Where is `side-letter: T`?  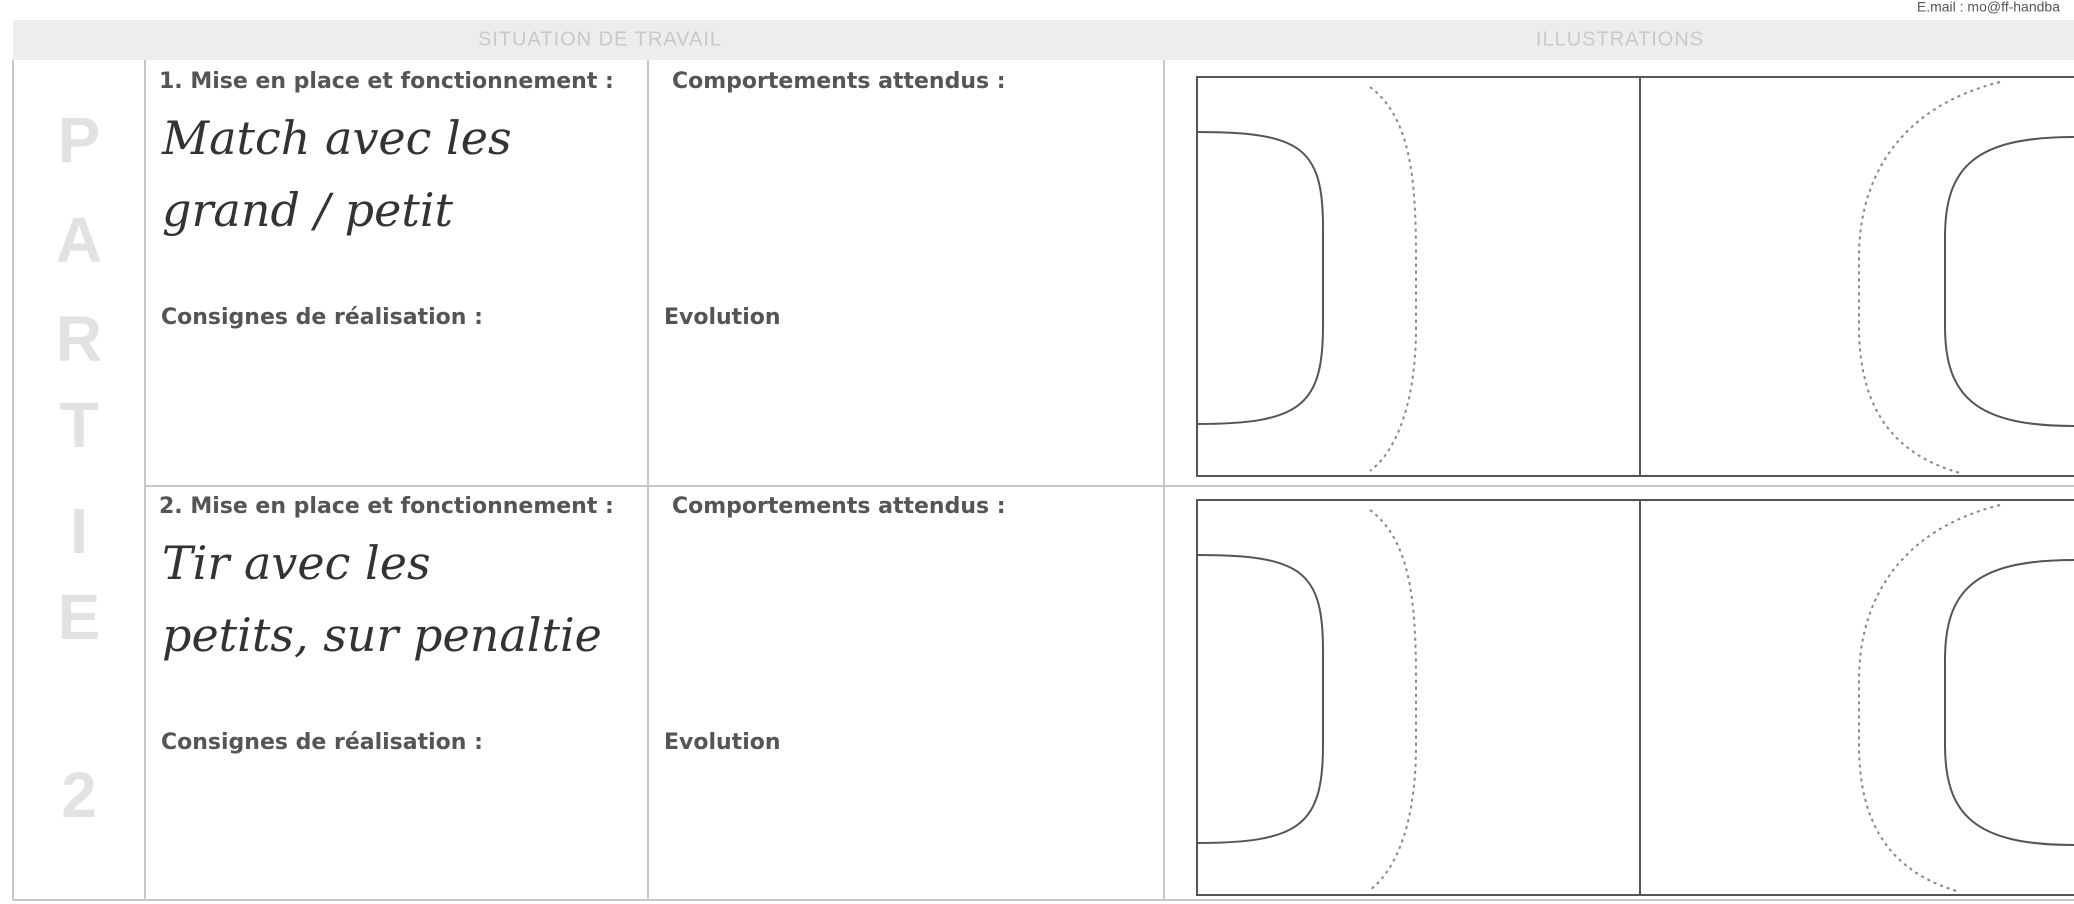 side-letter: T is located at coordinates (78, 425).